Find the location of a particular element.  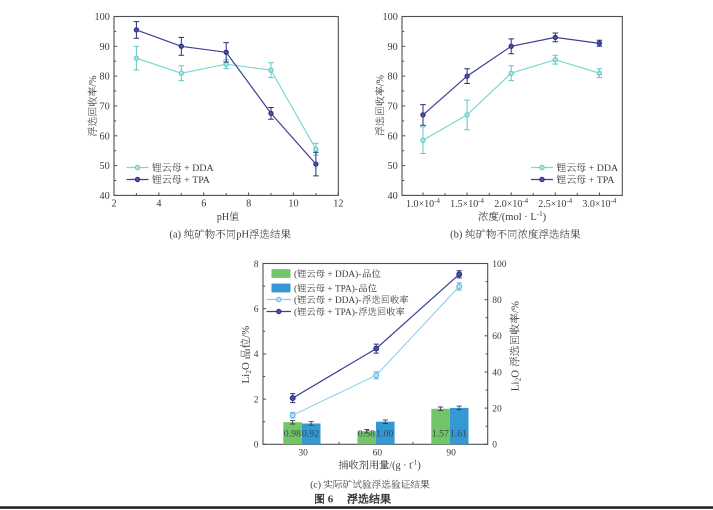

svg-text: (b) is located at coordinates (457, 235).